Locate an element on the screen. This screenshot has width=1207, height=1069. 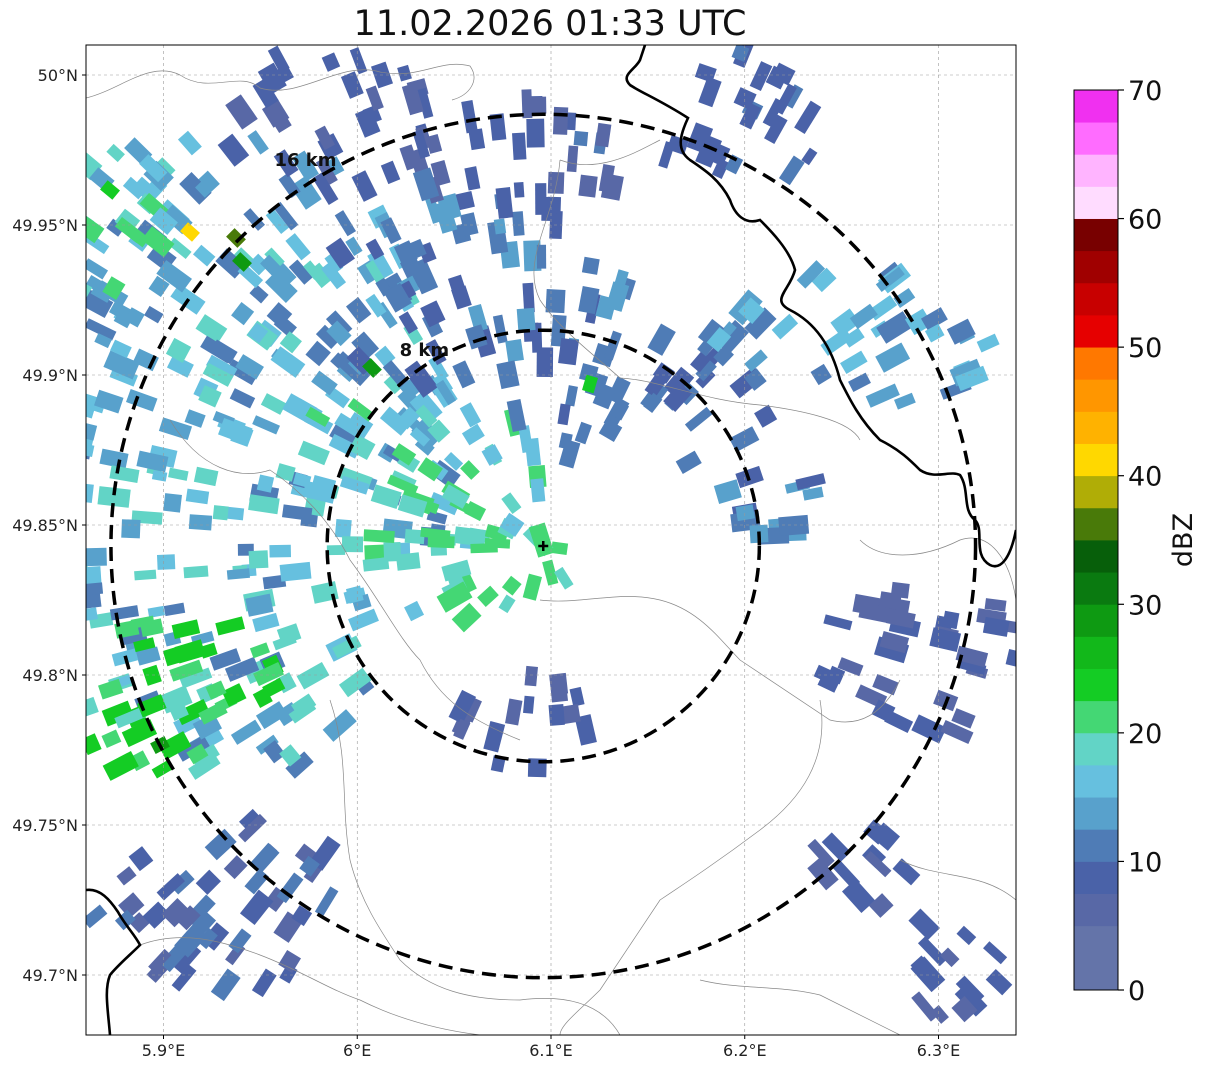
lat-tick-label: 49.8°N is located at coordinates (50, 675).